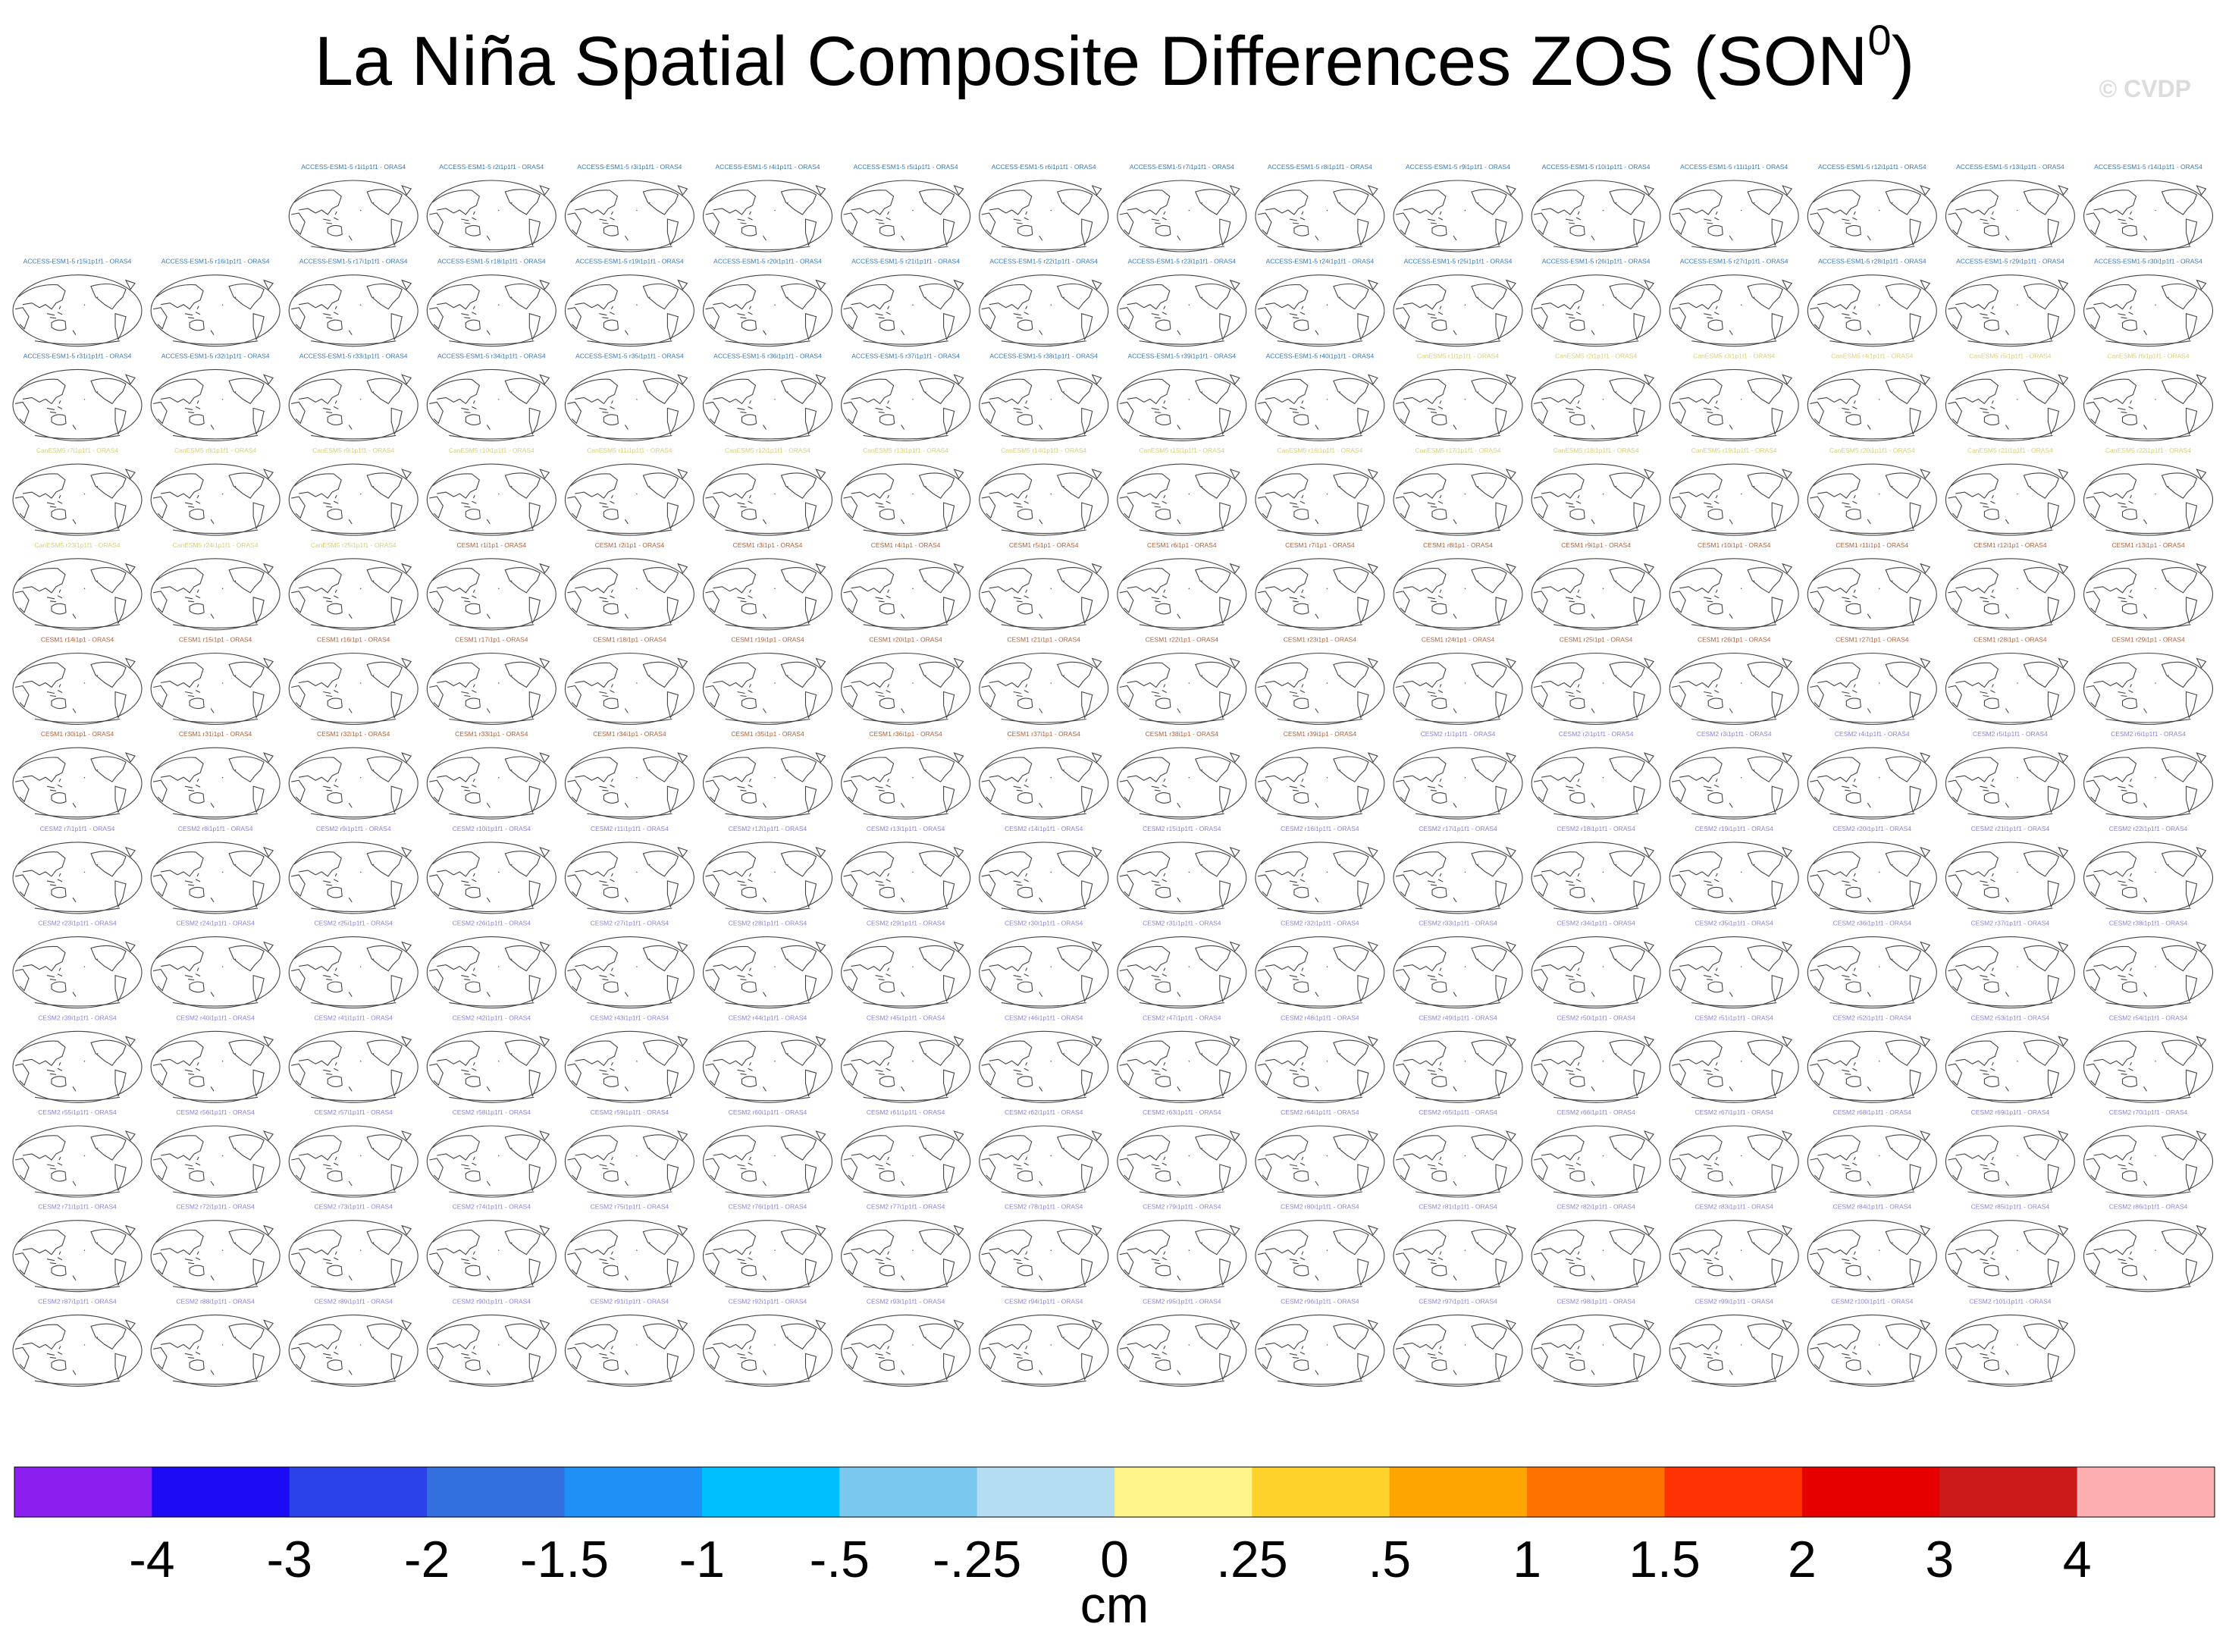 This screenshot has height=1652, width=2229. I want to click on panel-label: ACCESS-ESM1-5 r17i1p1f1 - ORAS4, so click(353, 261).